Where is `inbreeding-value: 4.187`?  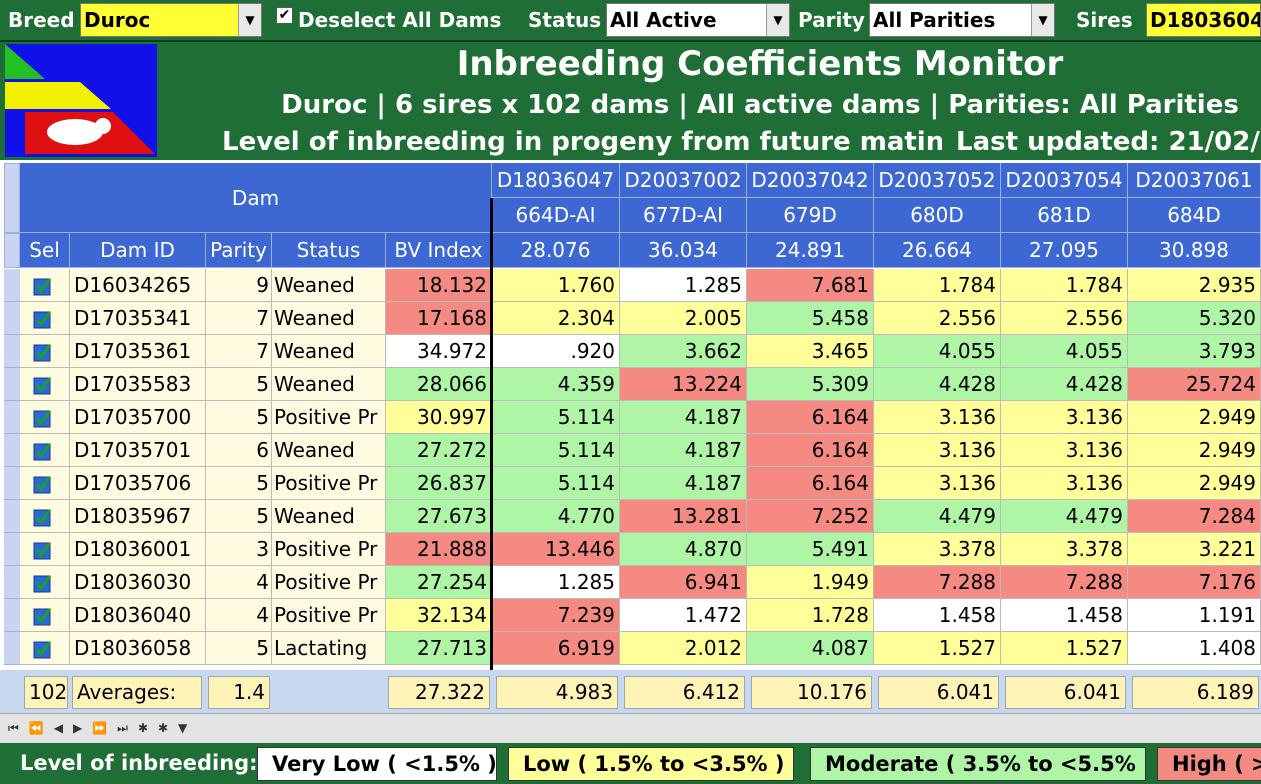 inbreeding-value: 4.187 is located at coordinates (683, 483).